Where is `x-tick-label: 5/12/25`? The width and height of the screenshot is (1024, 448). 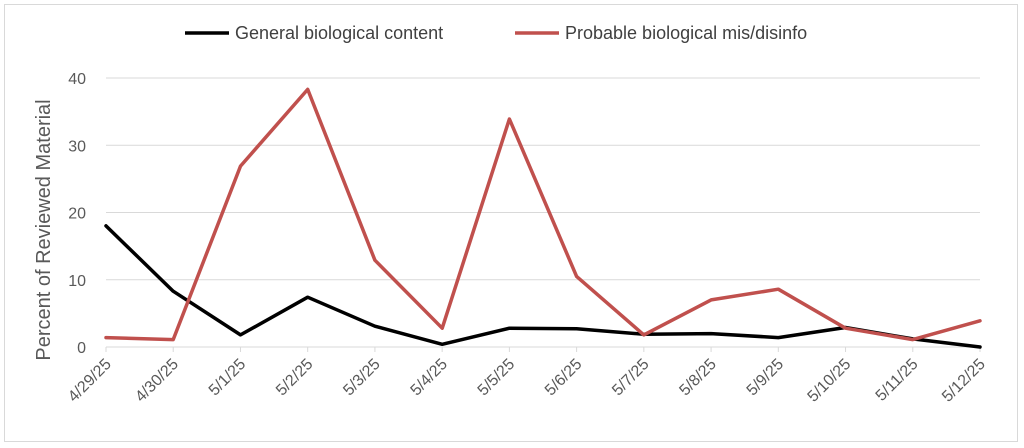
x-tick-label: 5/12/25 is located at coordinates (964, 381).